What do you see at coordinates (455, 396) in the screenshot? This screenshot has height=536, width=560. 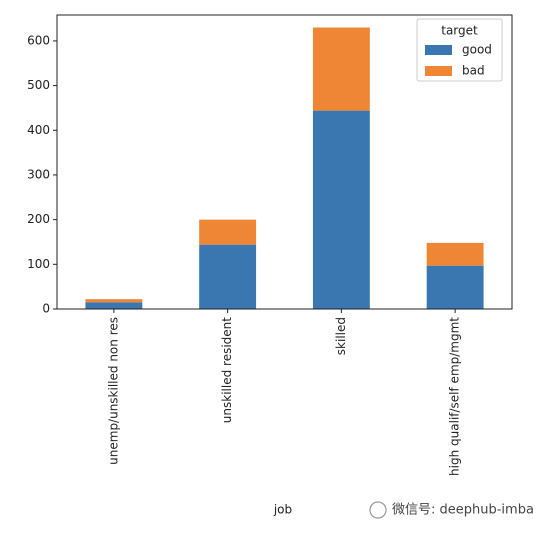 I see `x-tick-label: high qualif/self emp/mgmt` at bounding box center [455, 396].